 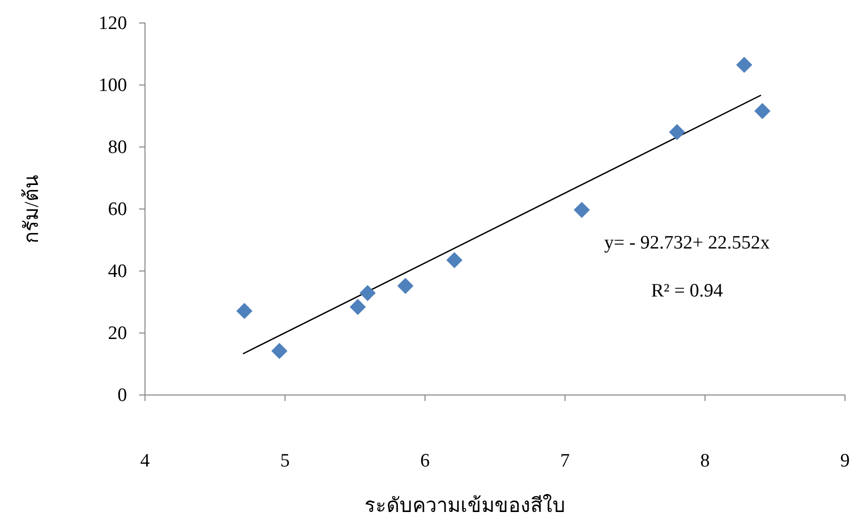 I want to click on y-tick-label: 40, so click(x=117, y=271).